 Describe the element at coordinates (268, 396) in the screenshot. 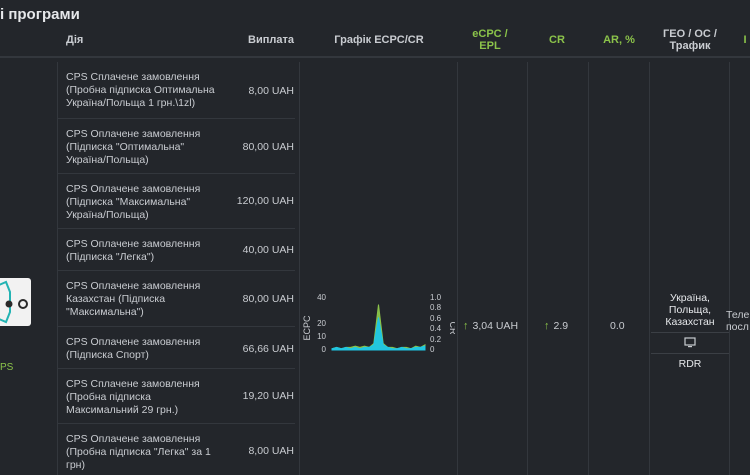

I see `action-payout: 19,20 UAH` at that location.